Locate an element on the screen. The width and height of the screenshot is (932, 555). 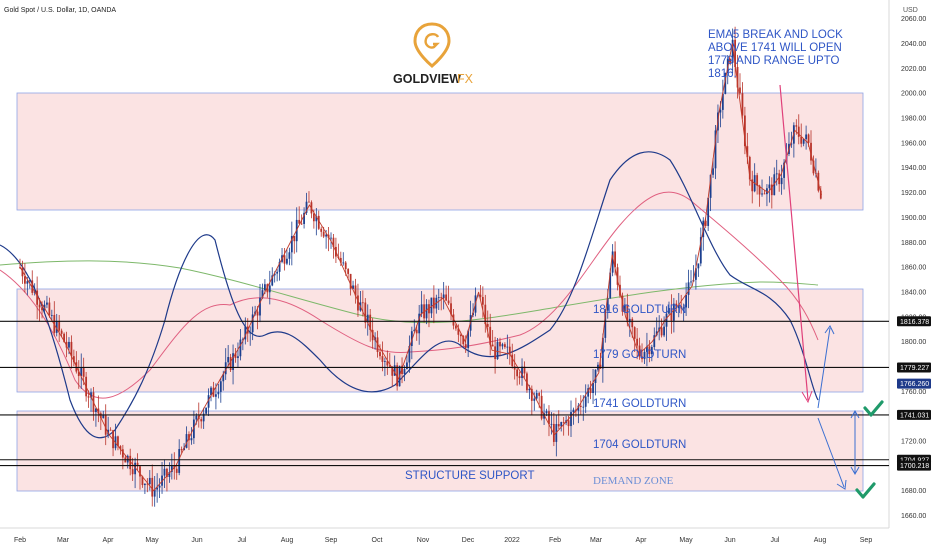
projection-down-arrowhead is located at coordinates (841, 484).